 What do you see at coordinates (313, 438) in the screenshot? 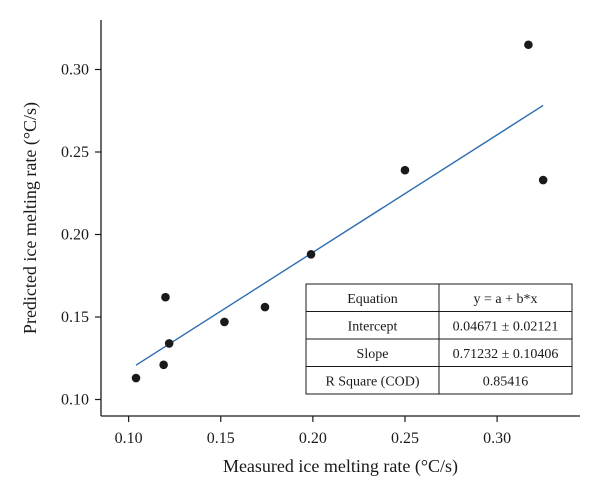
I see `x-tick-label-2: 0.20` at bounding box center [313, 438].